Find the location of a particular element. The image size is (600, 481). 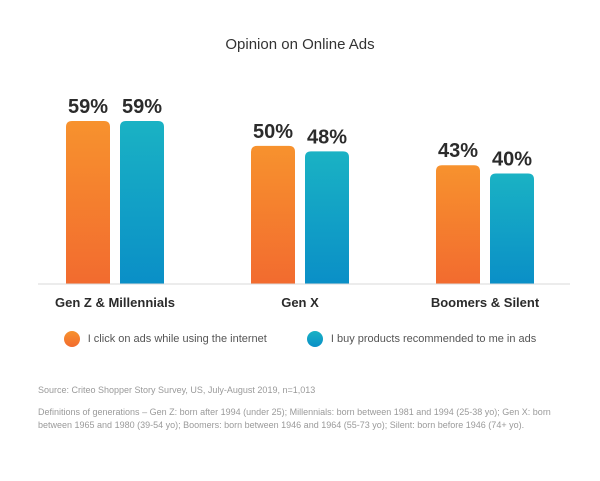

data-label-buys-1: 48% is located at coordinates (327, 137).